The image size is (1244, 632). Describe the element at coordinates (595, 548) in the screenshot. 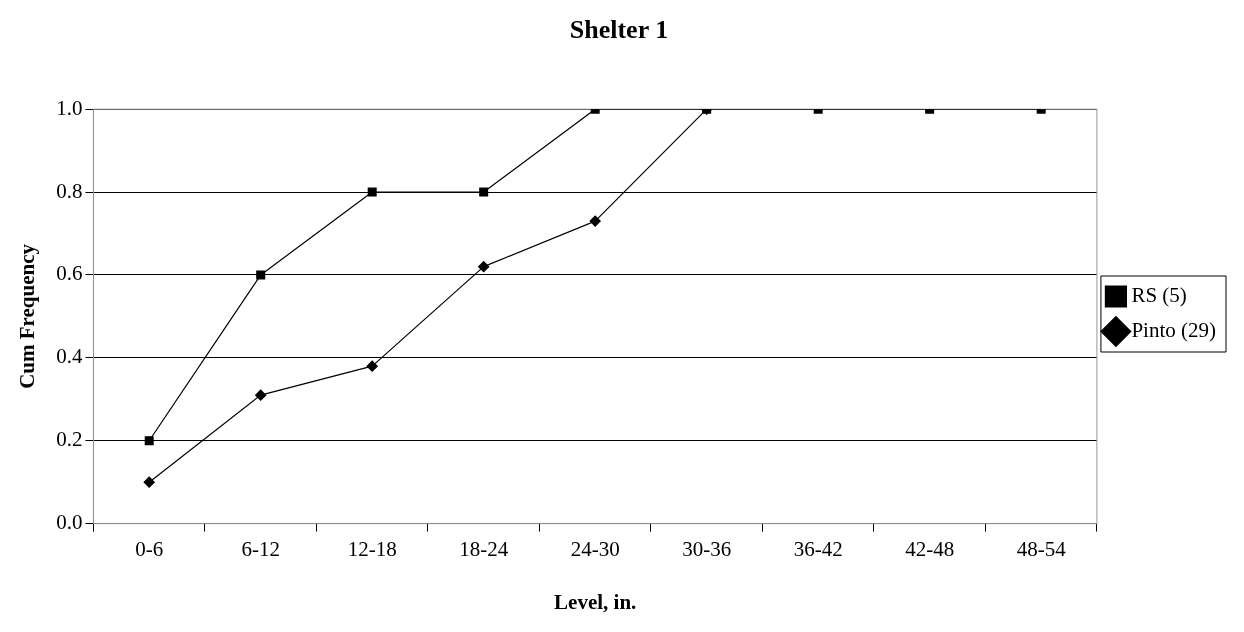

I see `x-tick-label: 24-30` at that location.